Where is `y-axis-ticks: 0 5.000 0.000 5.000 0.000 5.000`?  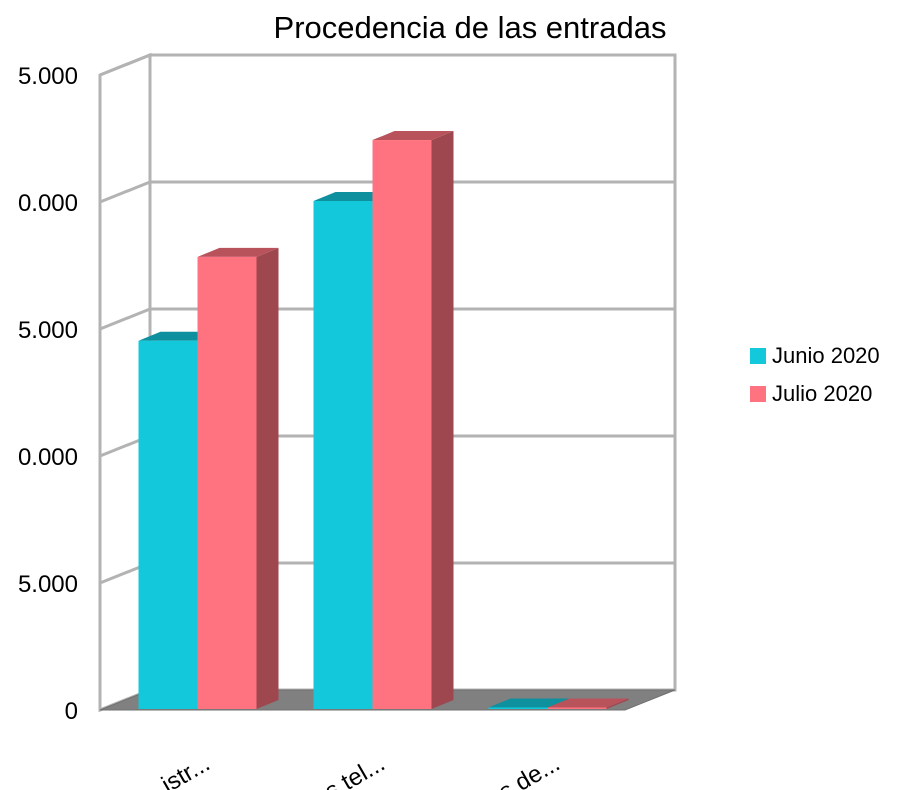
y-axis-ticks: 0 5.000 0.000 5.000 0.000 5.000 is located at coordinates (48, 394).